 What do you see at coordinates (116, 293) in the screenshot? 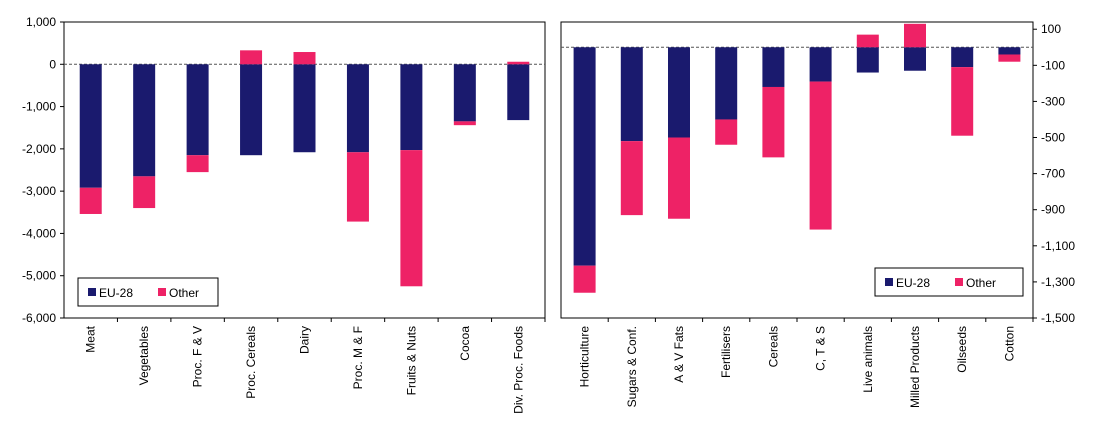
I see `left-legend-label: EU-28` at bounding box center [116, 293].